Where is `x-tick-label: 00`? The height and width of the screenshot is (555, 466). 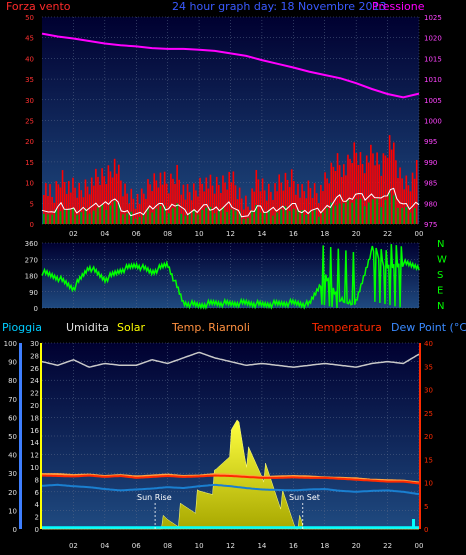
x-tick-label: 00 is located at coordinates (419, 546).